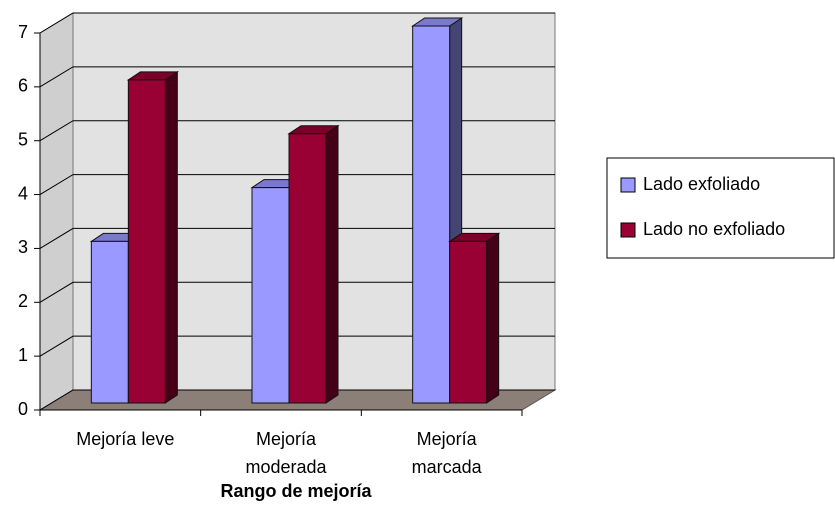 The image size is (835, 526). What do you see at coordinates (701, 184) in the screenshot?
I see `legend-label: Lado exfoliado` at bounding box center [701, 184].